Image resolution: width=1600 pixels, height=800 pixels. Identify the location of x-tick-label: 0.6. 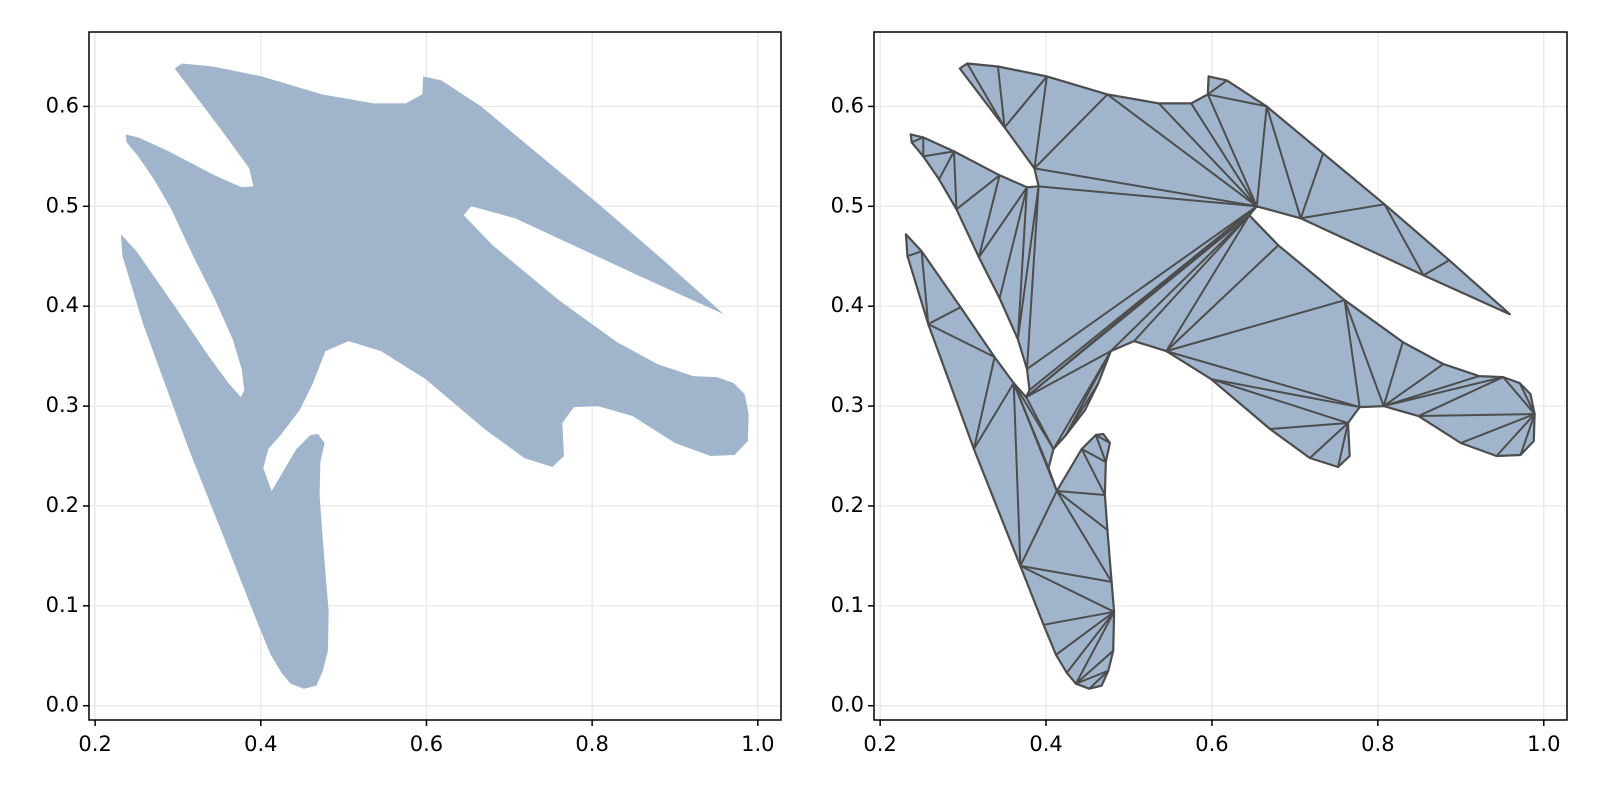
(1211, 744).